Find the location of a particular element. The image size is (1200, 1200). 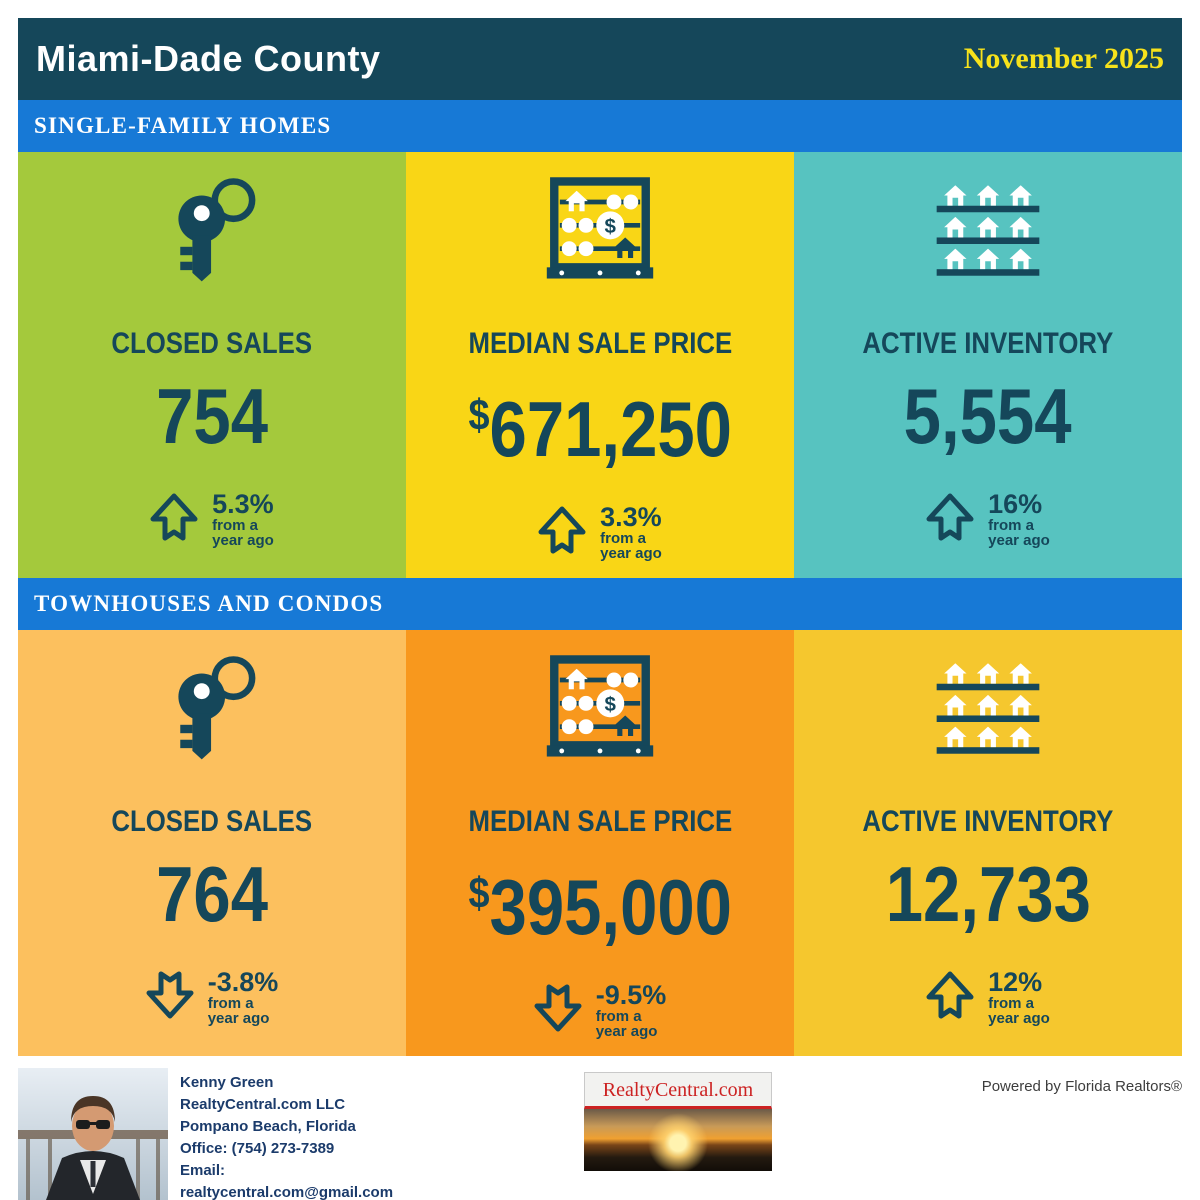

stat-value-text: 754 is located at coordinates (212, 416).